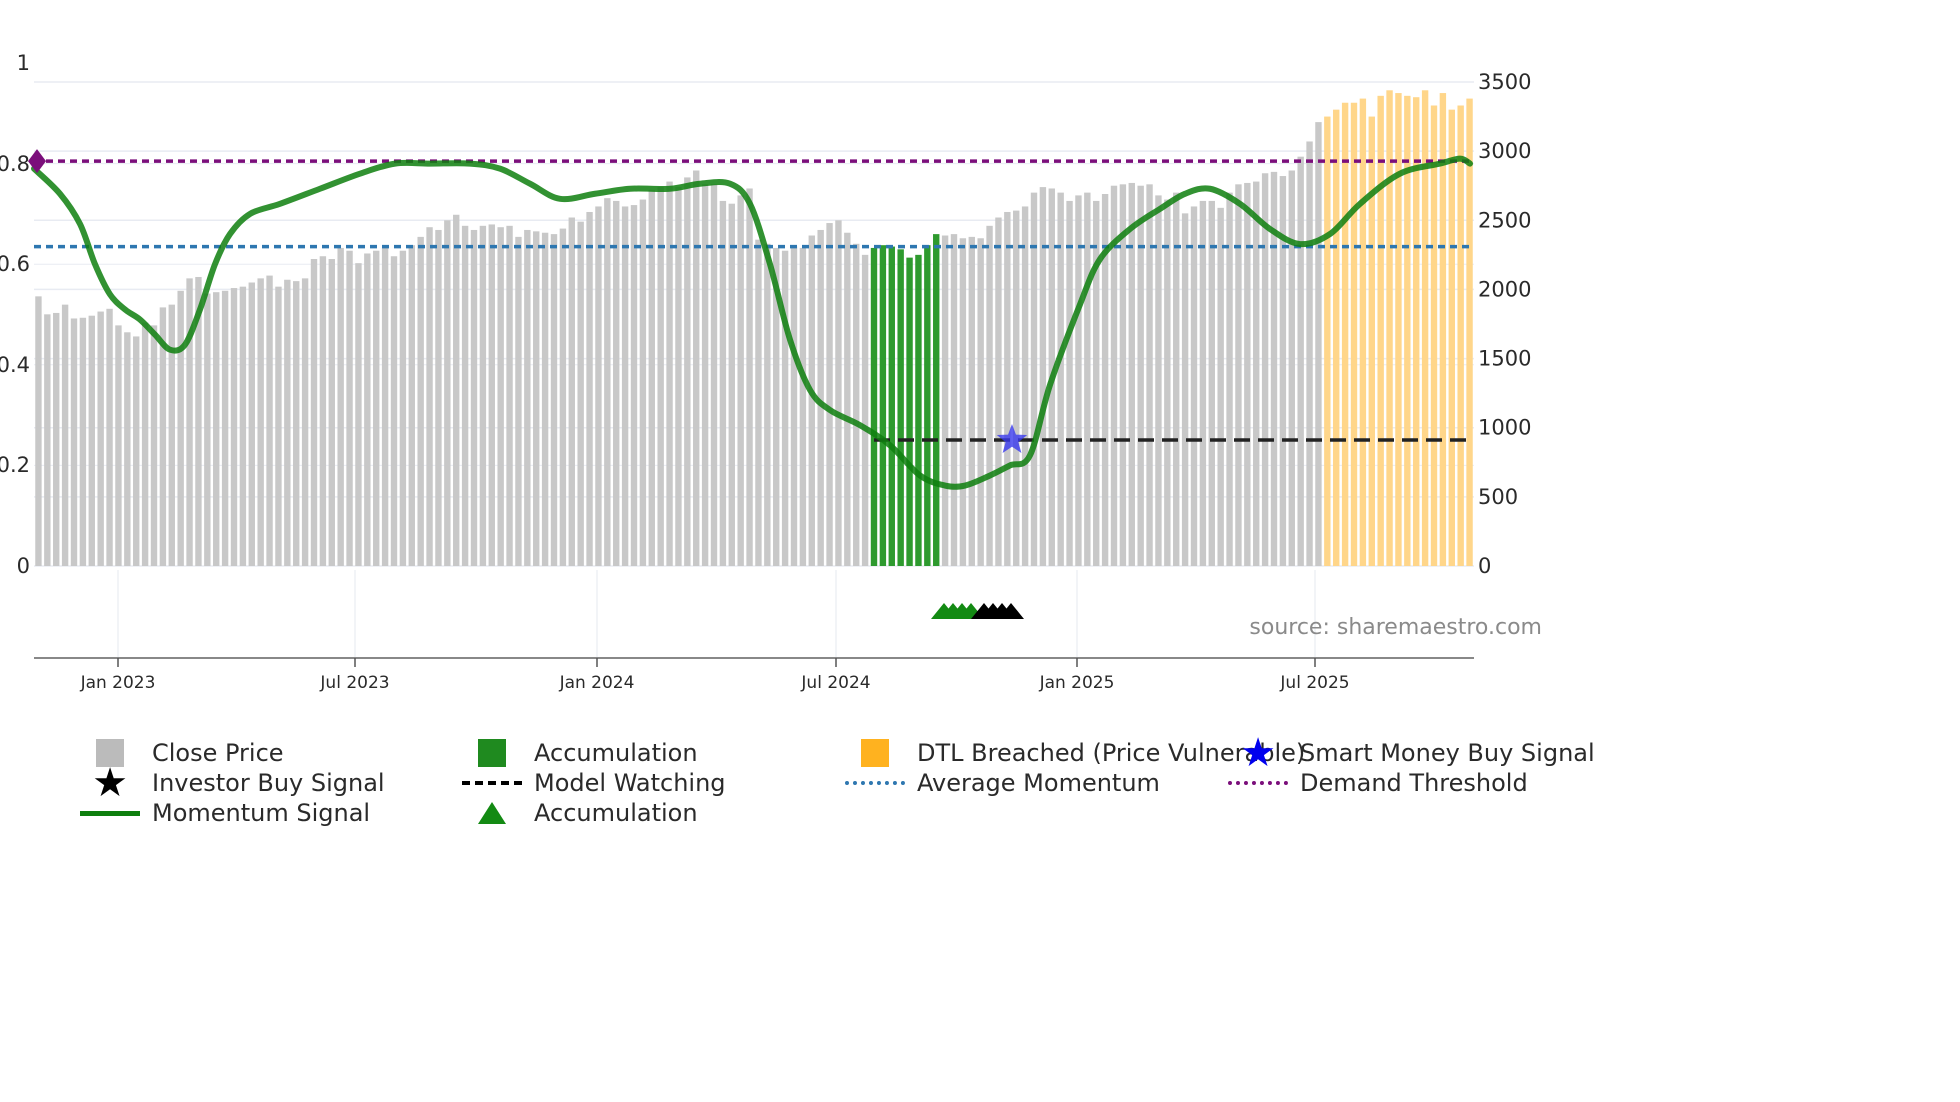 The height and width of the screenshot is (1102, 1960). I want to click on legend-accumulation-markers: Accumulation, so click(580, 813).